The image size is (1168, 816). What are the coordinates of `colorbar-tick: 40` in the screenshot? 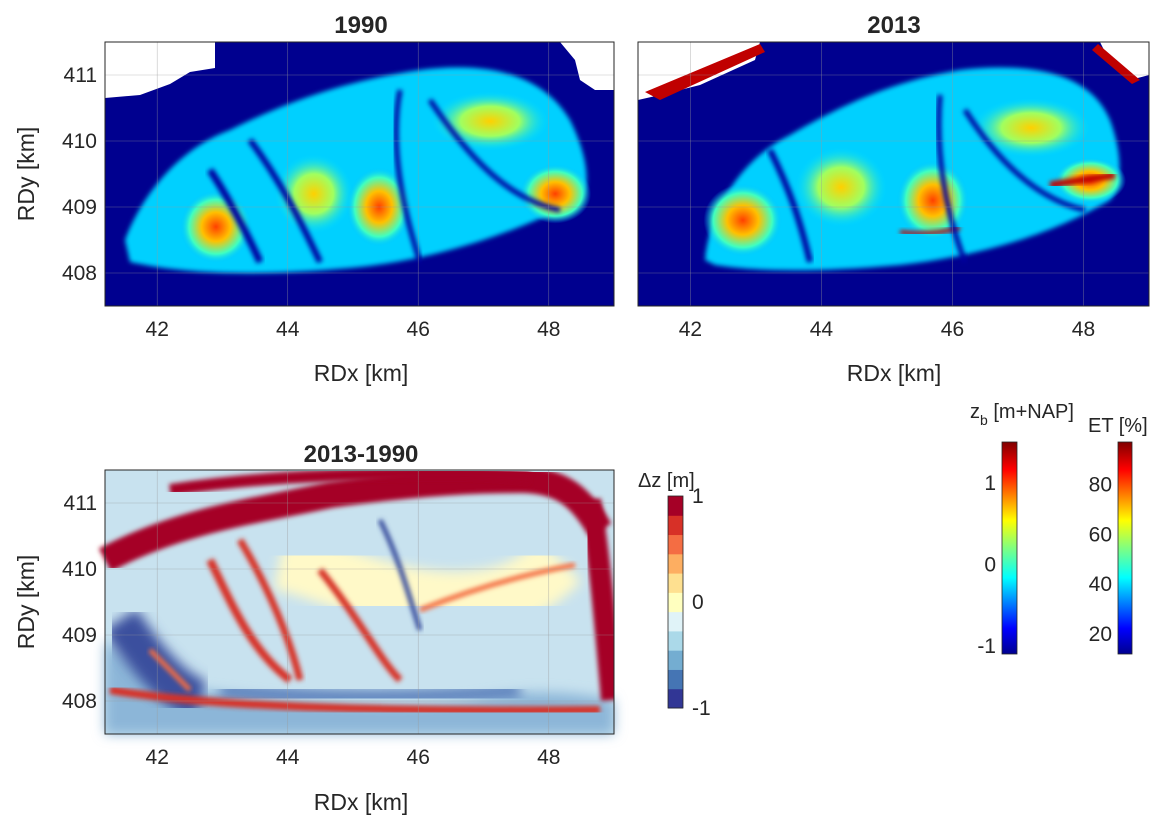 It's located at (1100, 584).